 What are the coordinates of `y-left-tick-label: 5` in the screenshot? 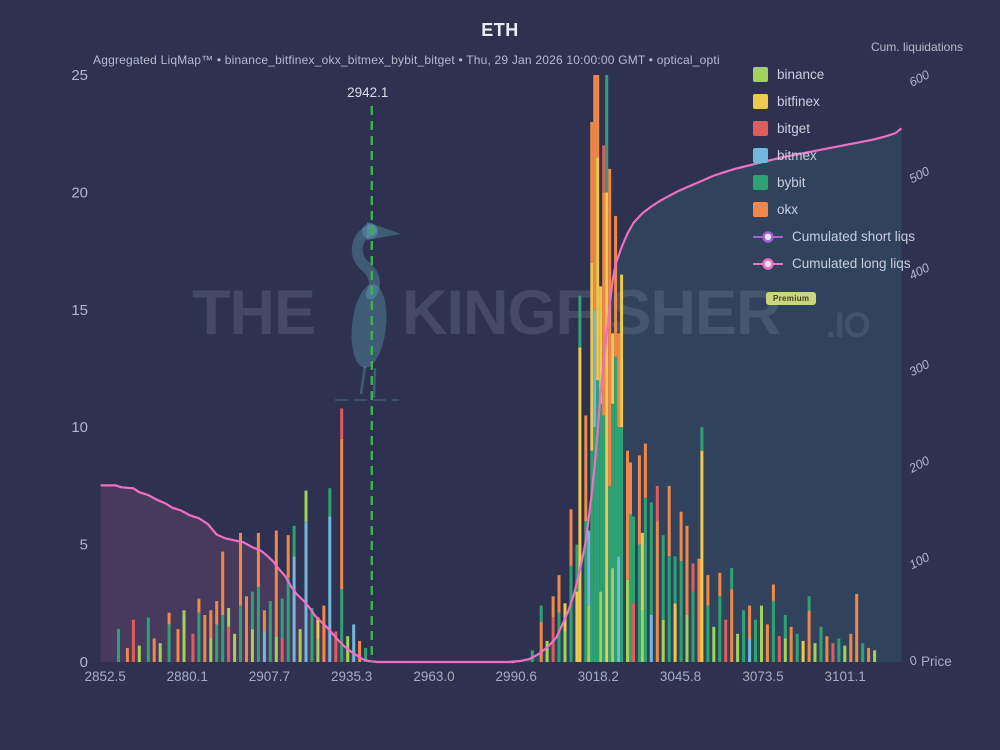 It's located at (84, 545).